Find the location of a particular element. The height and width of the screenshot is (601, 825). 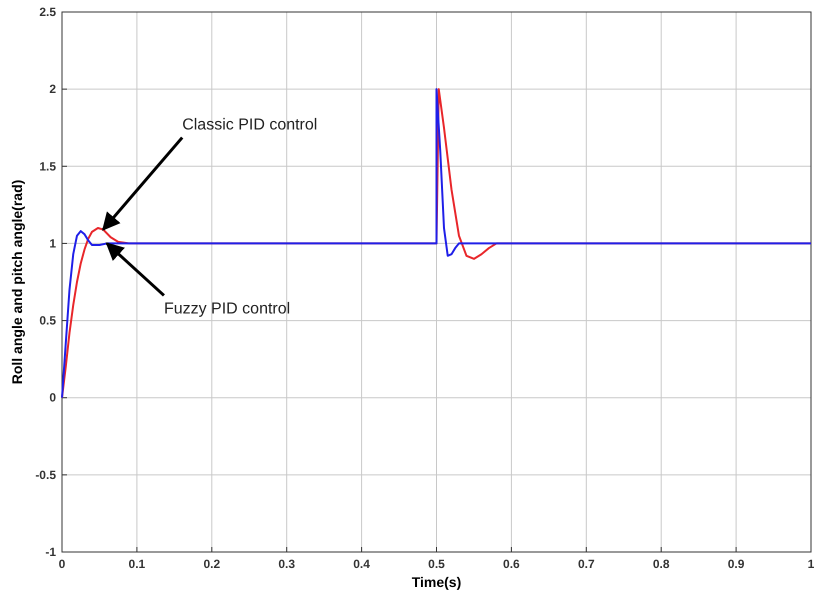

annotation: Fuzzy PID control is located at coordinates (227, 309).